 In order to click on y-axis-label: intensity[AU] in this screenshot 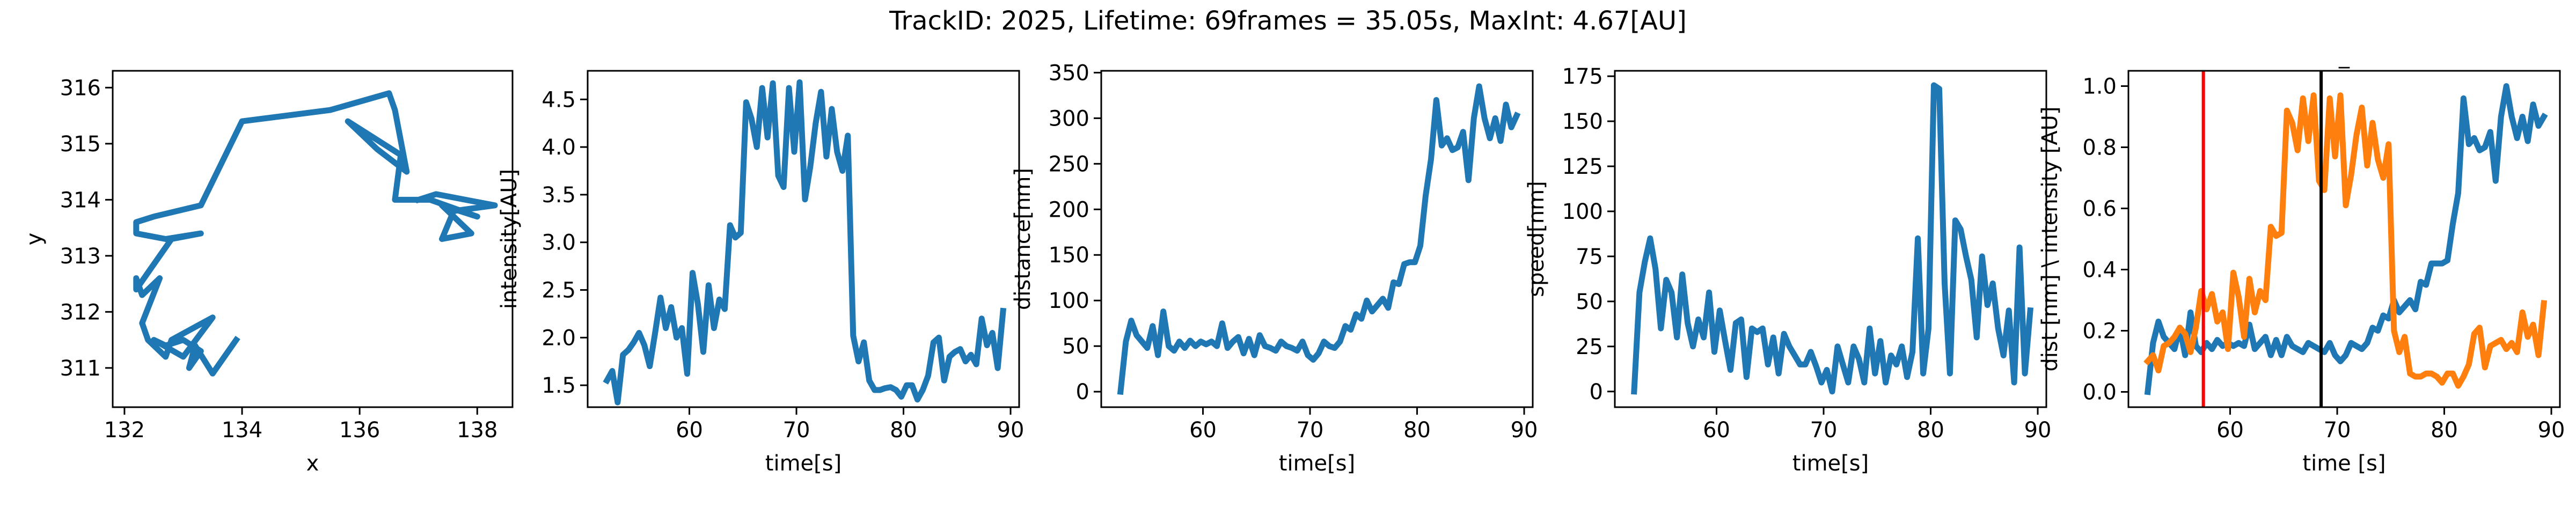, I will do `click(509, 239)`.